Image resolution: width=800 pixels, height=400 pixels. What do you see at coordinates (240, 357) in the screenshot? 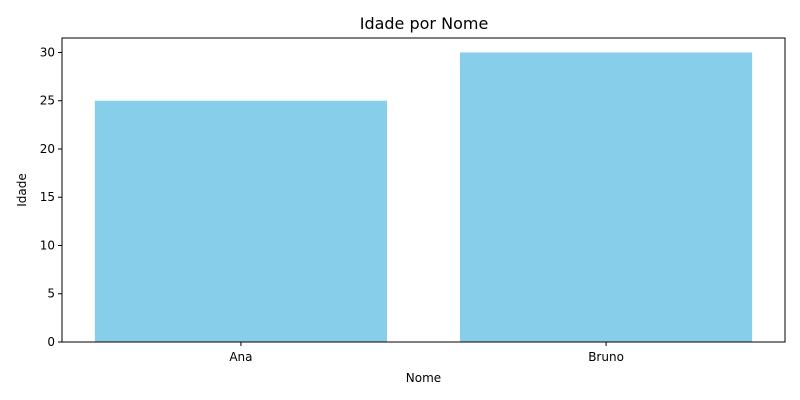
I see `x-tick-label: Ana` at bounding box center [240, 357].